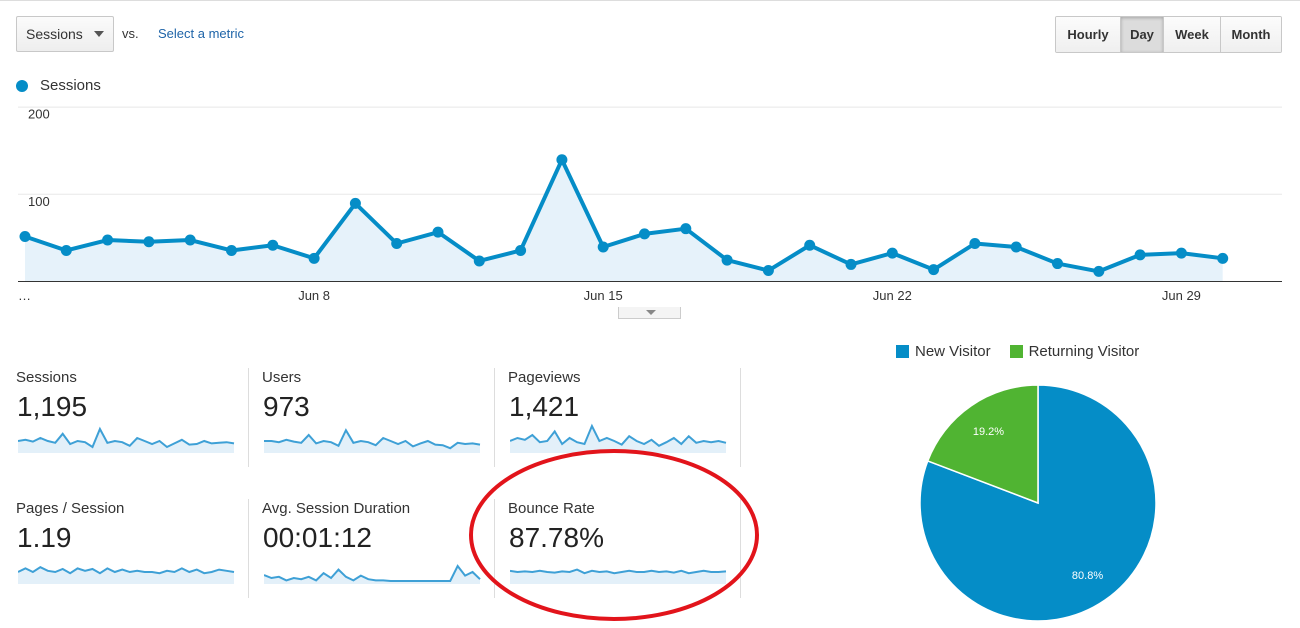 This screenshot has width=1300, height=628. I want to click on week-button: Week, so click(1191, 34).